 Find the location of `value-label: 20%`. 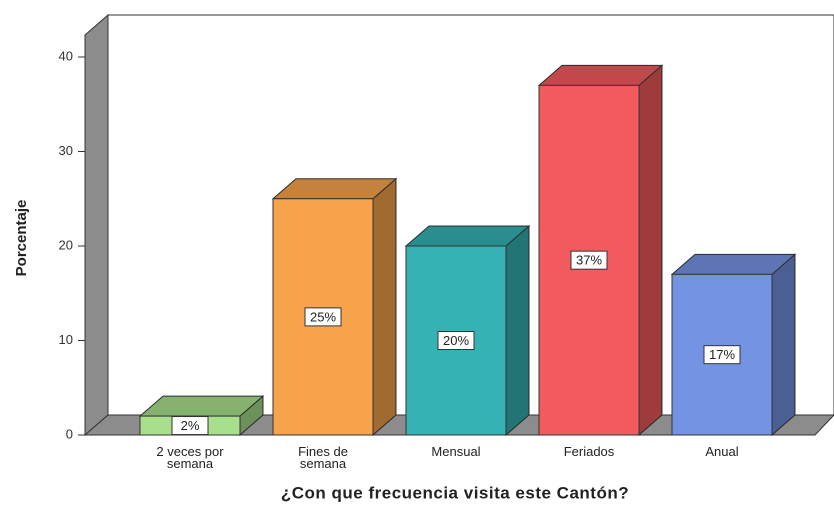

value-label: 20% is located at coordinates (456, 340).